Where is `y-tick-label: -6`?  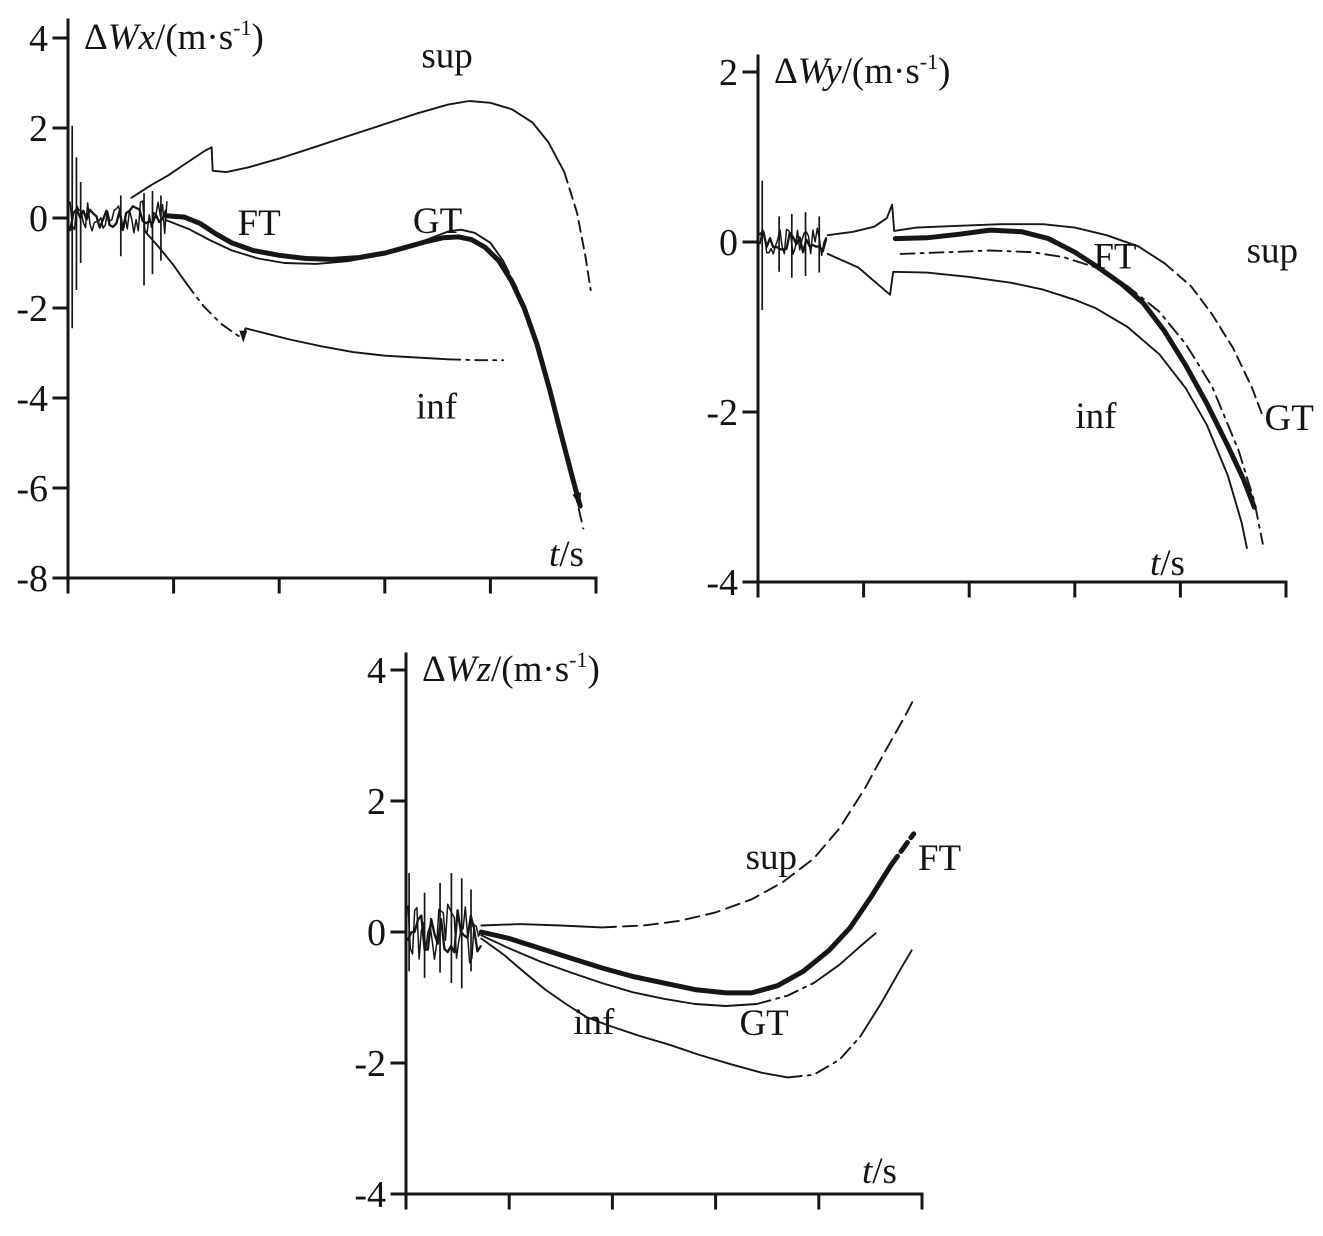 y-tick-label: -6 is located at coordinates (32, 489).